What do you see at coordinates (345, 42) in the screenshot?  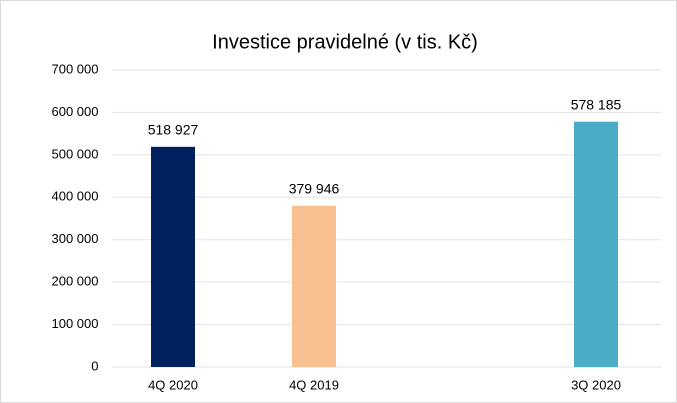 I see `chart-title: Investice pravidelné (v tis. Kč)` at bounding box center [345, 42].